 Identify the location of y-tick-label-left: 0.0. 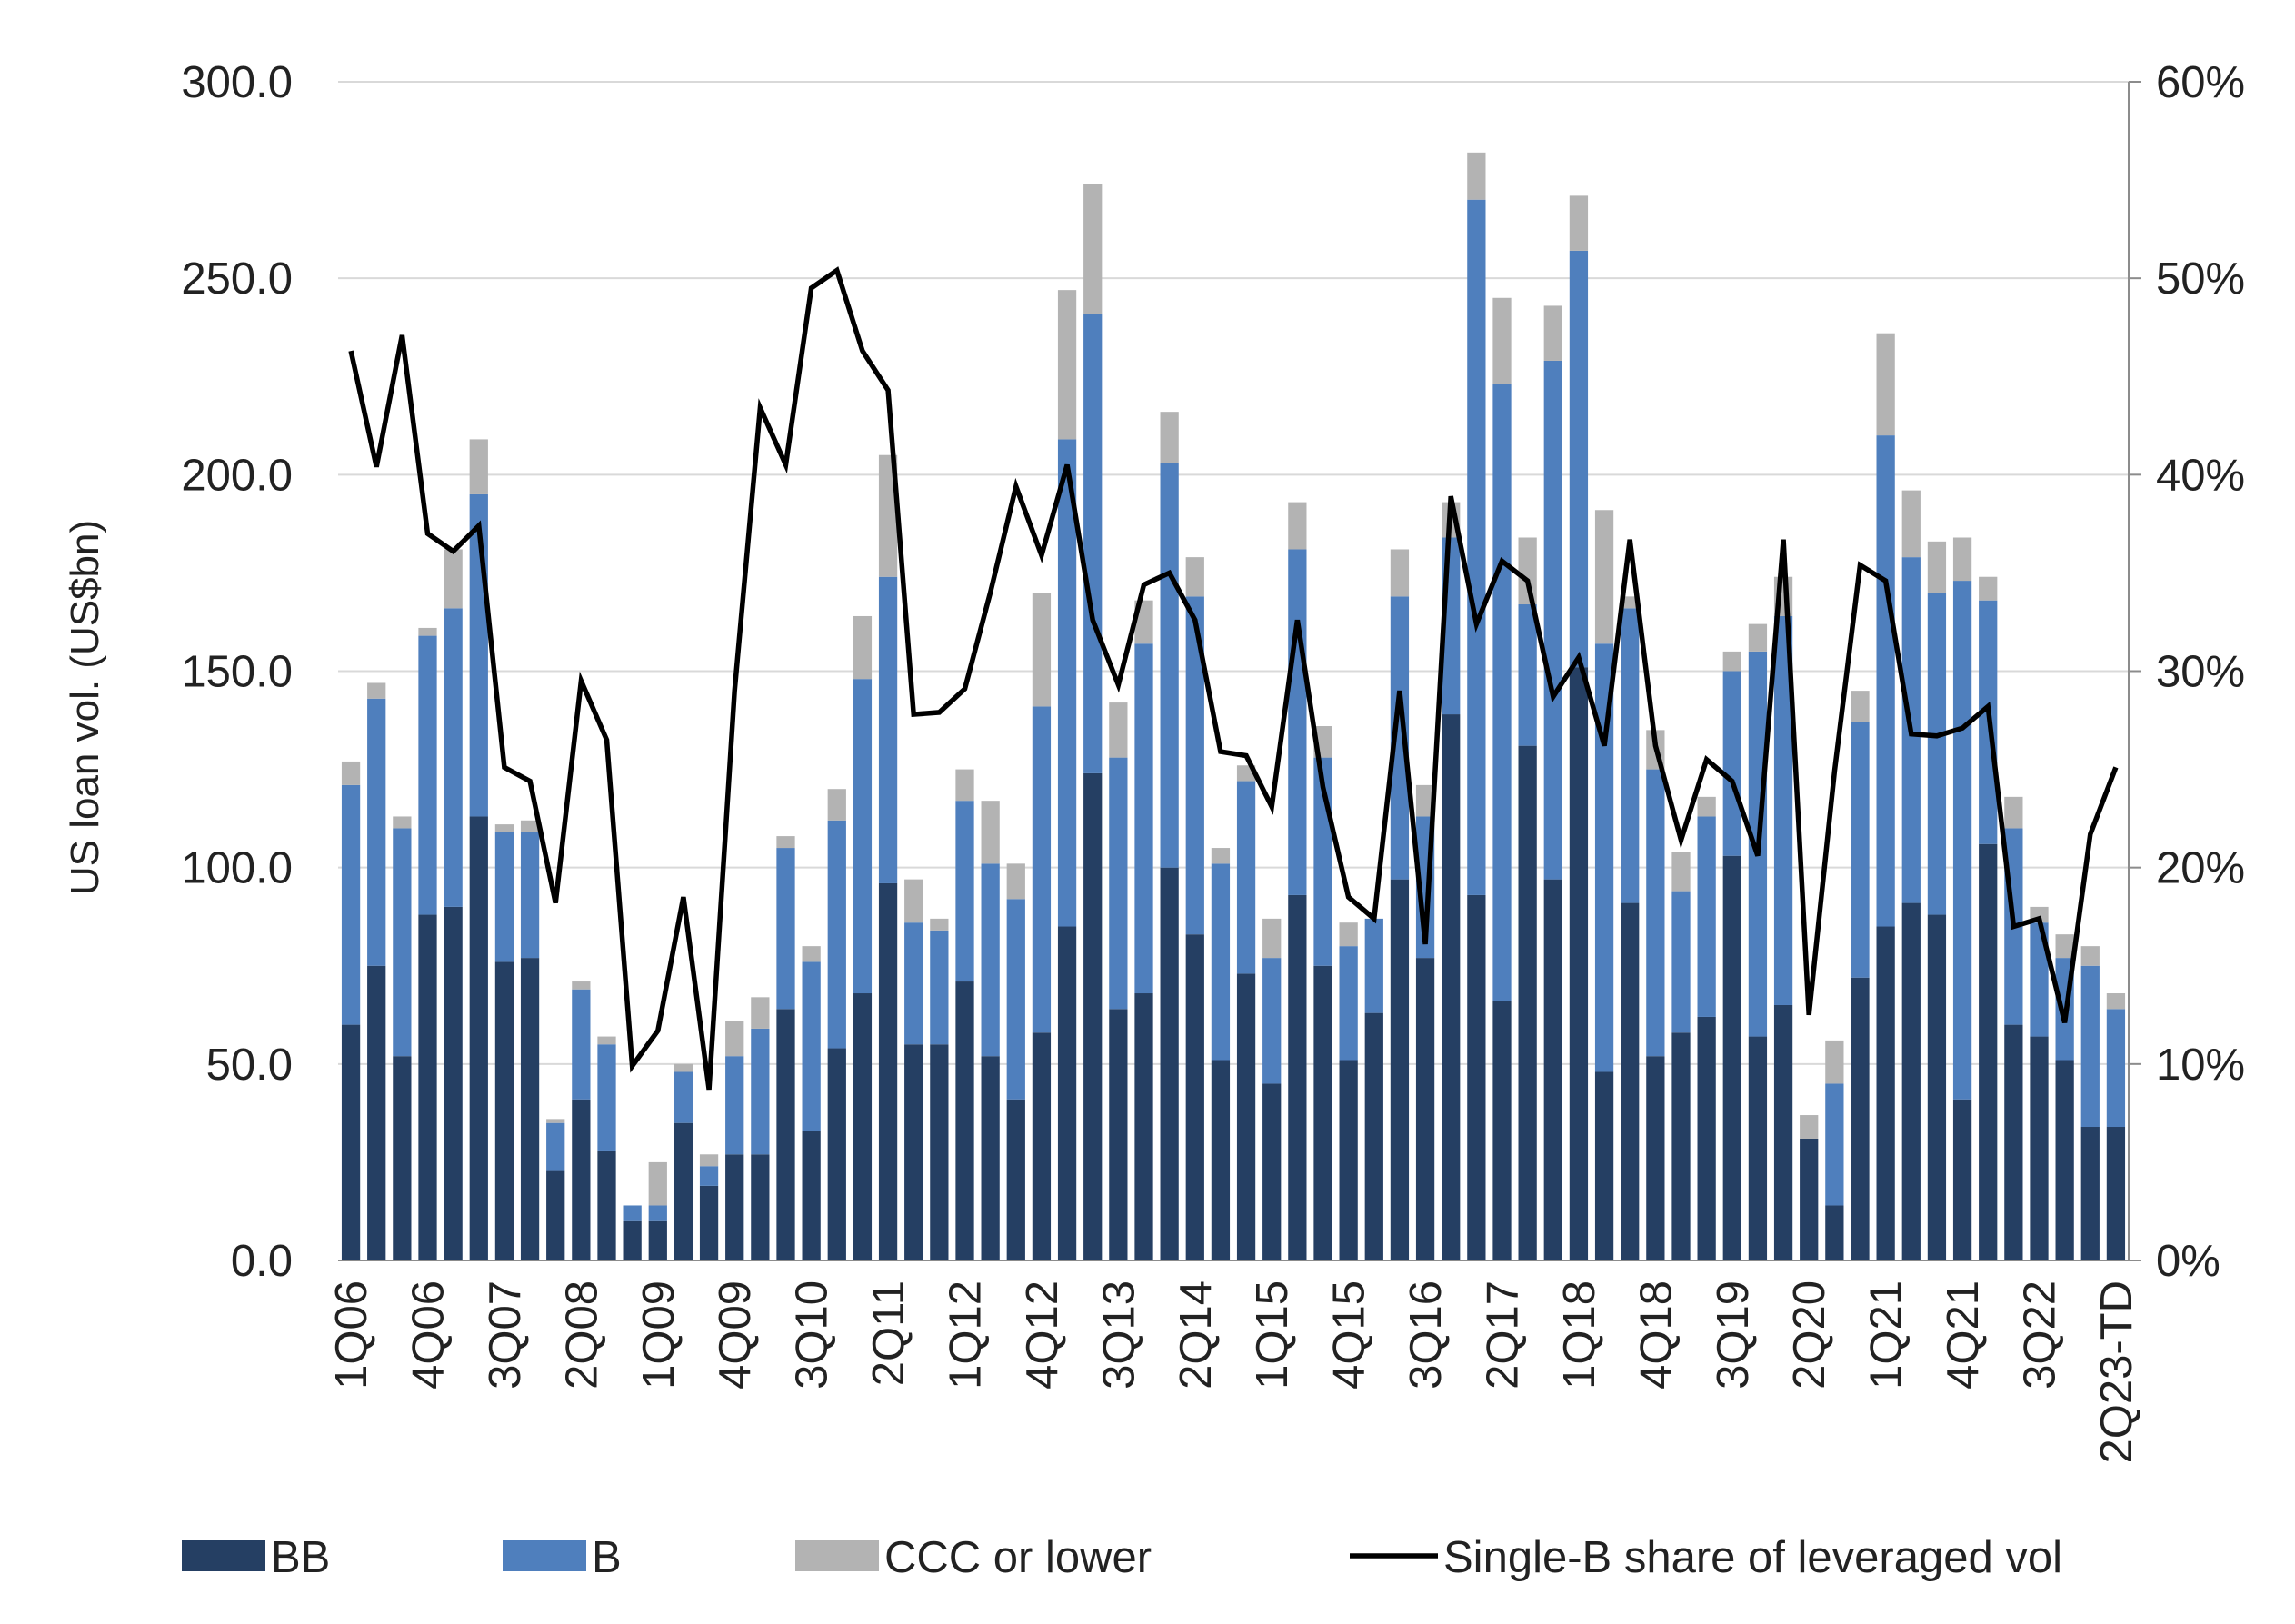
(262, 1261).